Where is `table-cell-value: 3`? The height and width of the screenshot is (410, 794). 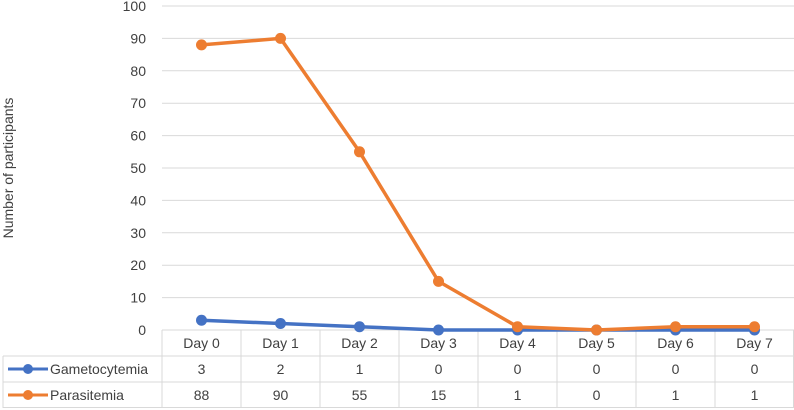
table-cell-value: 3 is located at coordinates (202, 369).